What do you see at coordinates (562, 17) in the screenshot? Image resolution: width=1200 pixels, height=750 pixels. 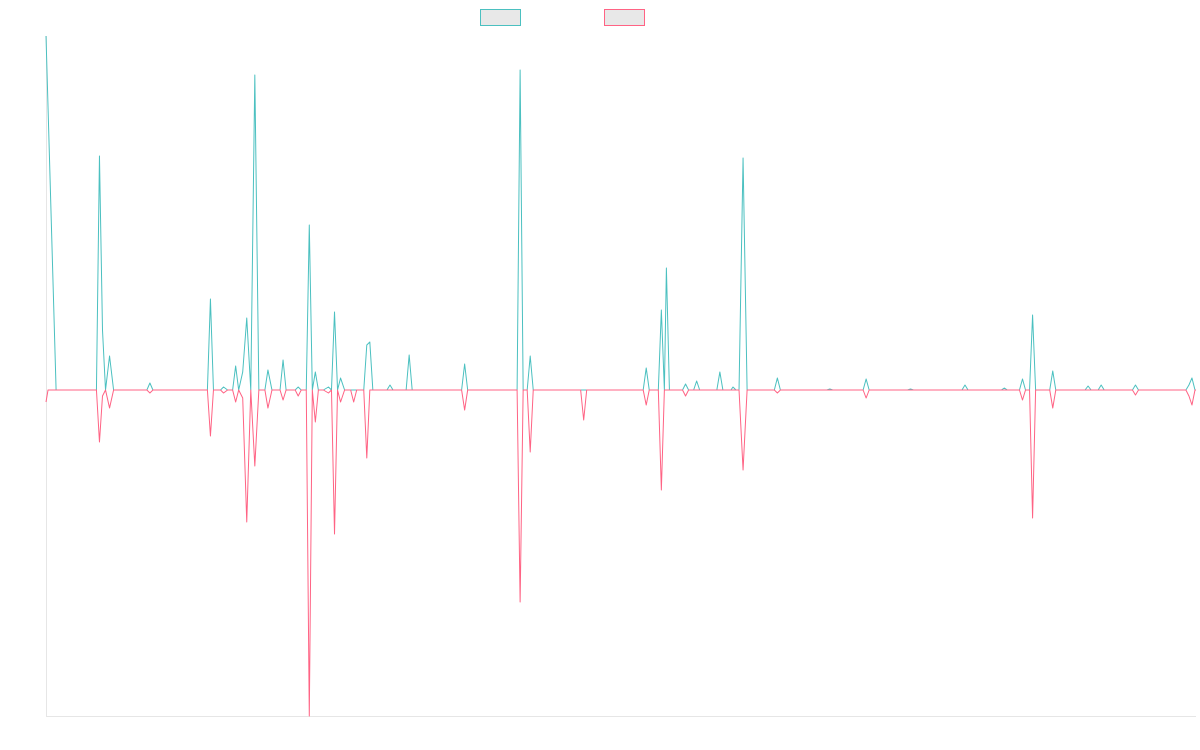 I see `legend` at bounding box center [562, 17].